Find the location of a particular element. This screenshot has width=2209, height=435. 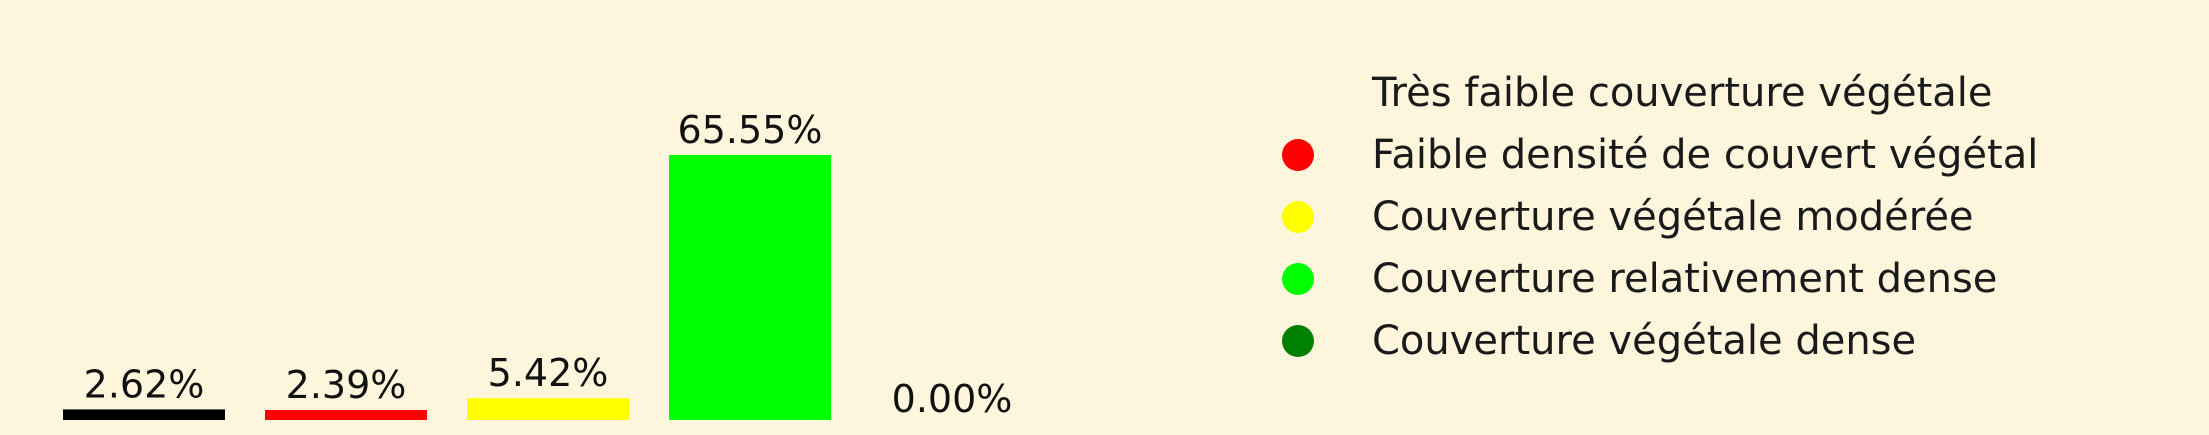

bar-value-label-2: 2.39% is located at coordinates (346, 385).